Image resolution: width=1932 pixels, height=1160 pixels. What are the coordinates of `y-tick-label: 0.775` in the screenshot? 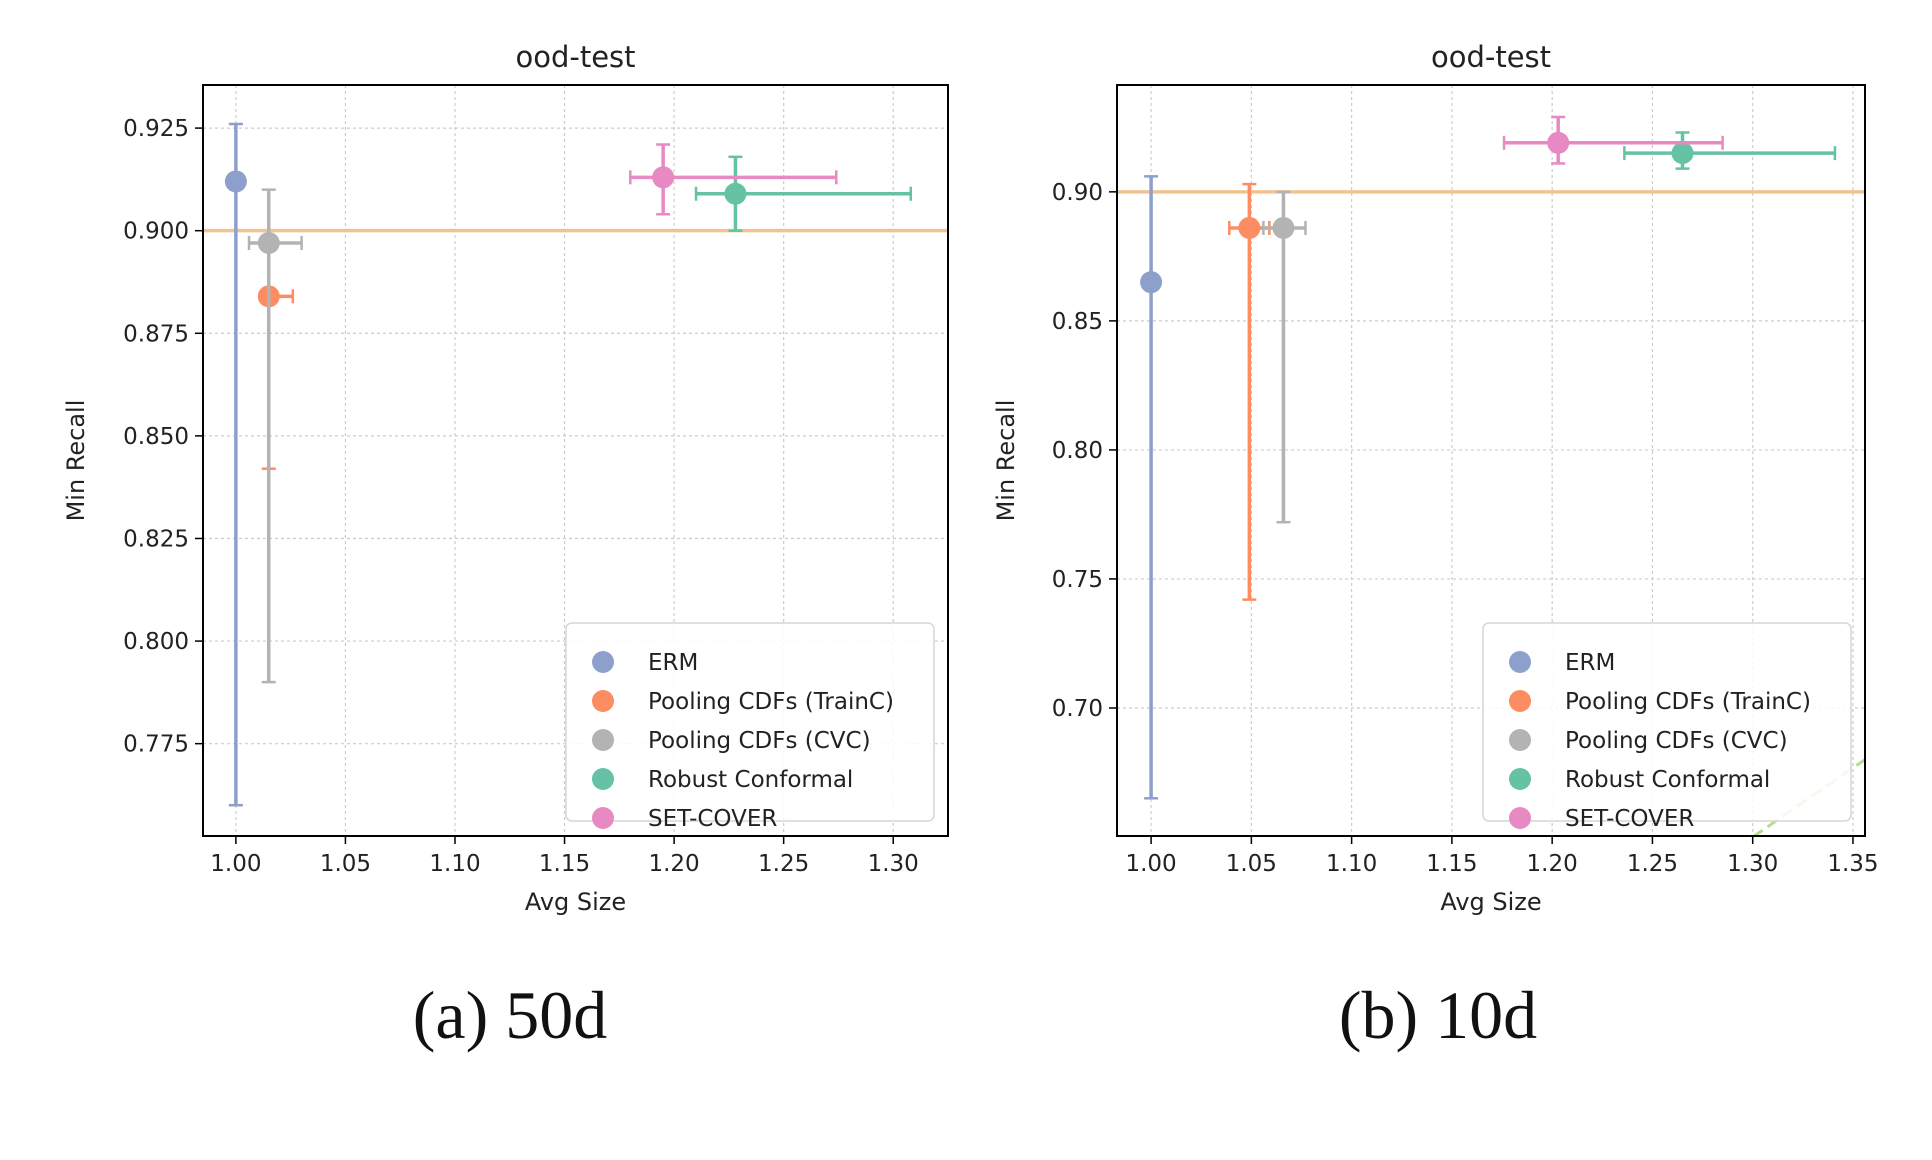 It's located at (156, 745).